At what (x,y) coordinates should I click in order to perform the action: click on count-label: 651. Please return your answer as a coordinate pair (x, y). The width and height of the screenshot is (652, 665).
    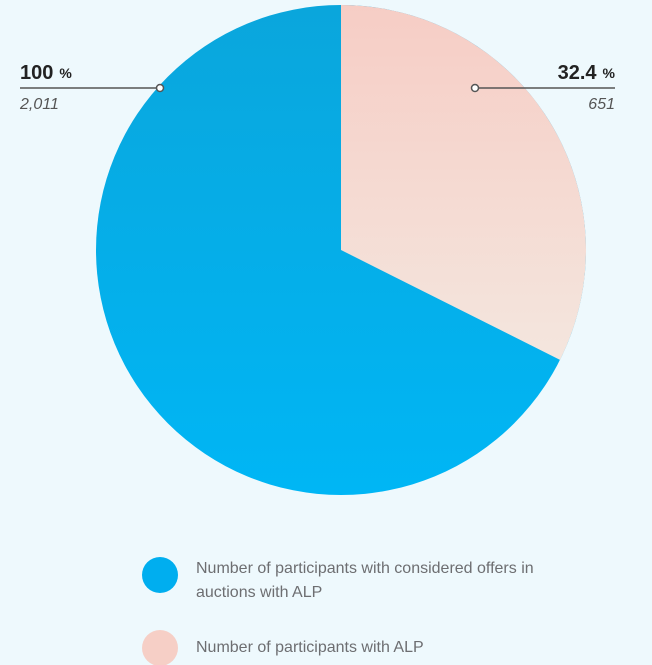
    Looking at the image, I should click on (601, 104).